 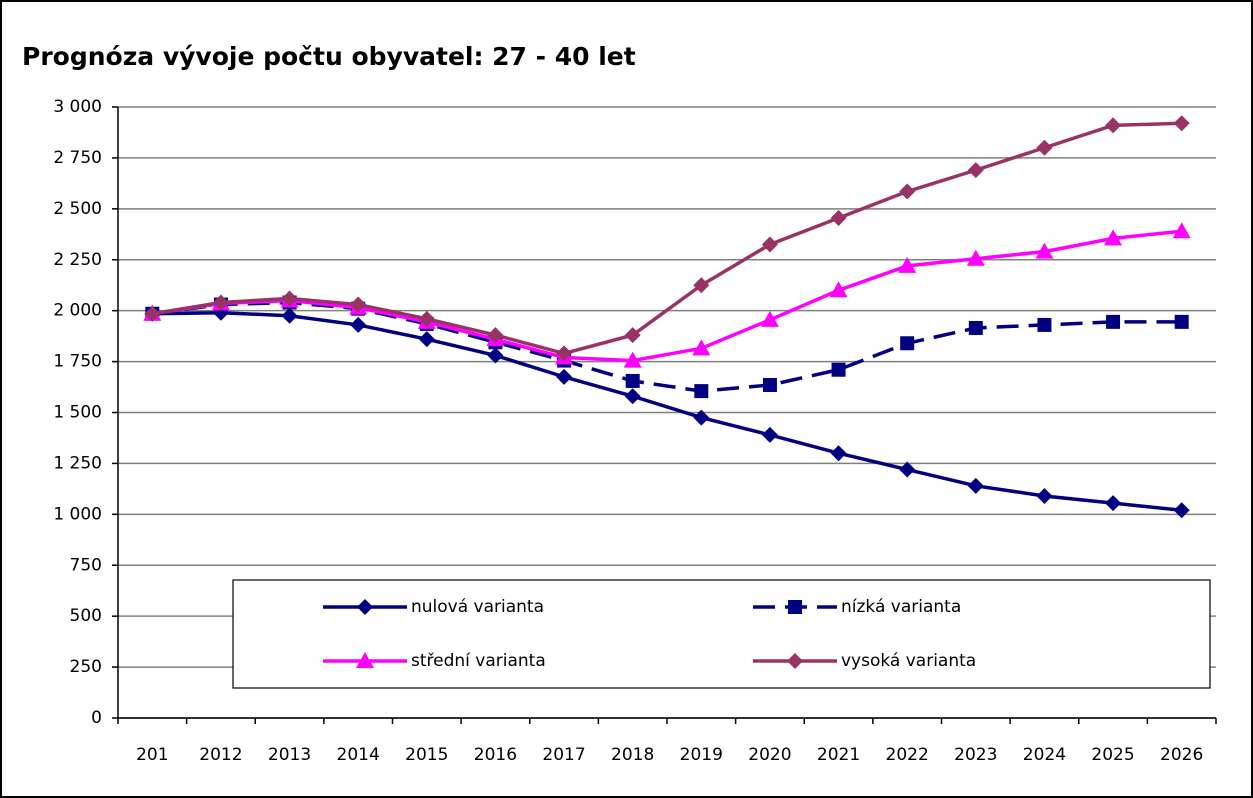 I want to click on x-tick-label: 2022, so click(x=907, y=755).